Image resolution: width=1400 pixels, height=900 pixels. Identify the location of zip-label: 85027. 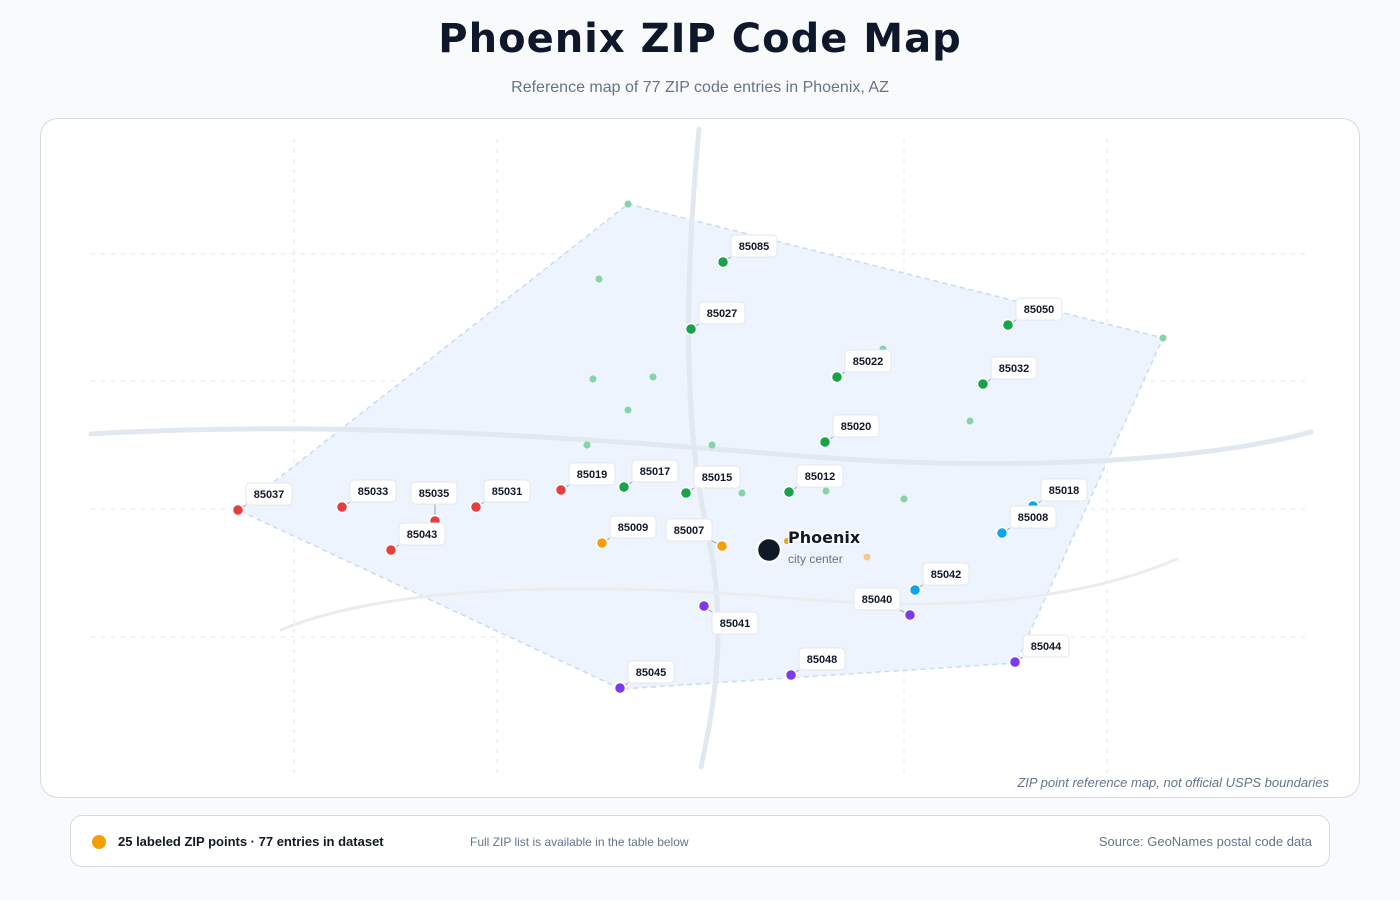
(722, 313).